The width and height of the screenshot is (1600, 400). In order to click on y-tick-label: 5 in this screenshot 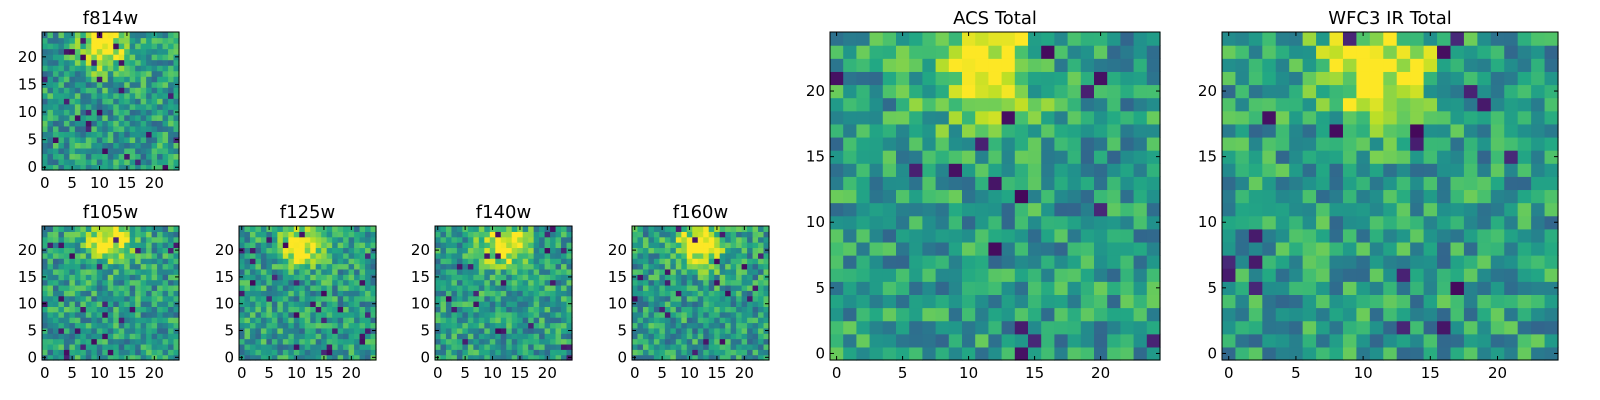, I will do `click(1212, 288)`.